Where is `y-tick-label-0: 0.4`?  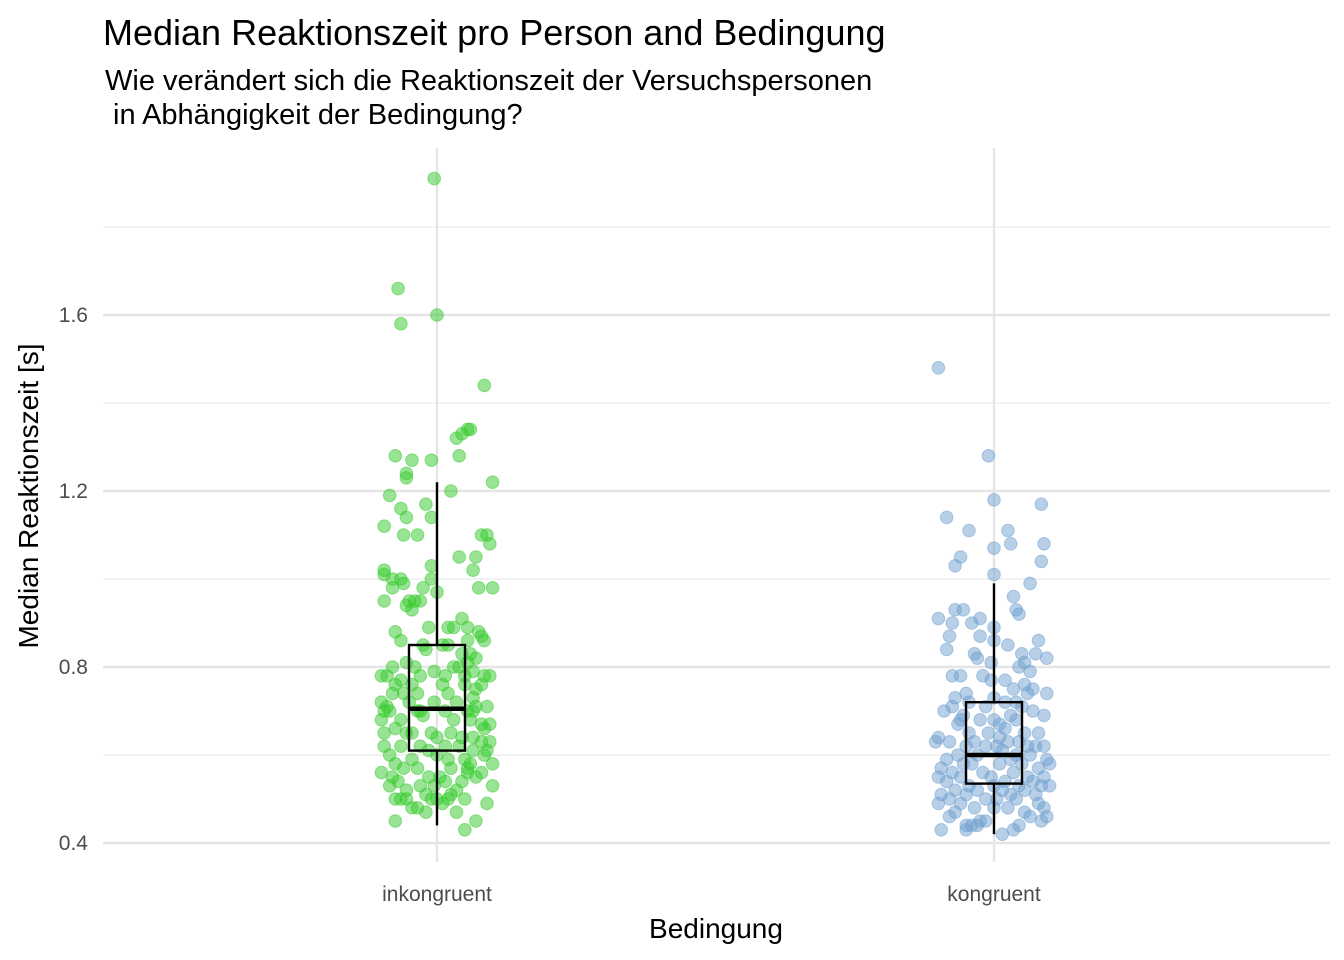
y-tick-label-0: 0.4 is located at coordinates (74, 843).